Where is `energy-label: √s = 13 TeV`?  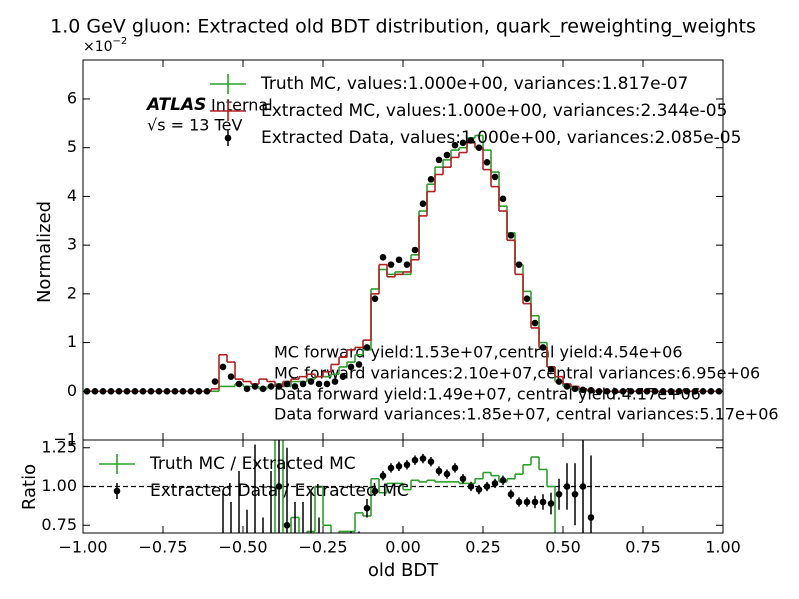 energy-label: √s = 13 TeV is located at coordinates (194, 125).